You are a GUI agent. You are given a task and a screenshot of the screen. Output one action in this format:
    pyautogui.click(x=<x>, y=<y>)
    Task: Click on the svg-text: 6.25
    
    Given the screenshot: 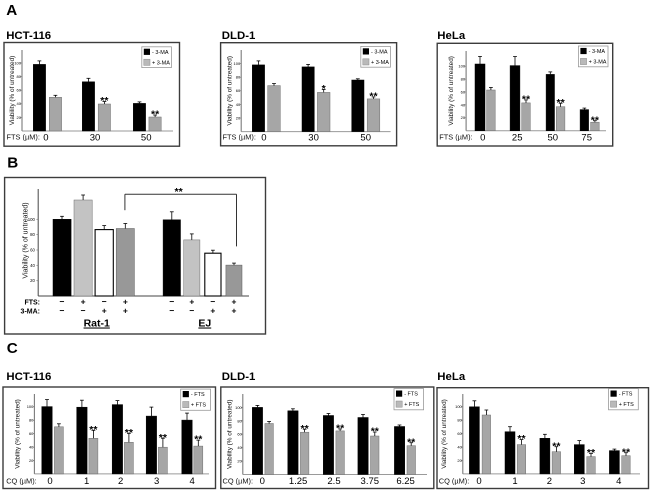 What is the action you would take?
    pyautogui.click(x=405, y=481)
    